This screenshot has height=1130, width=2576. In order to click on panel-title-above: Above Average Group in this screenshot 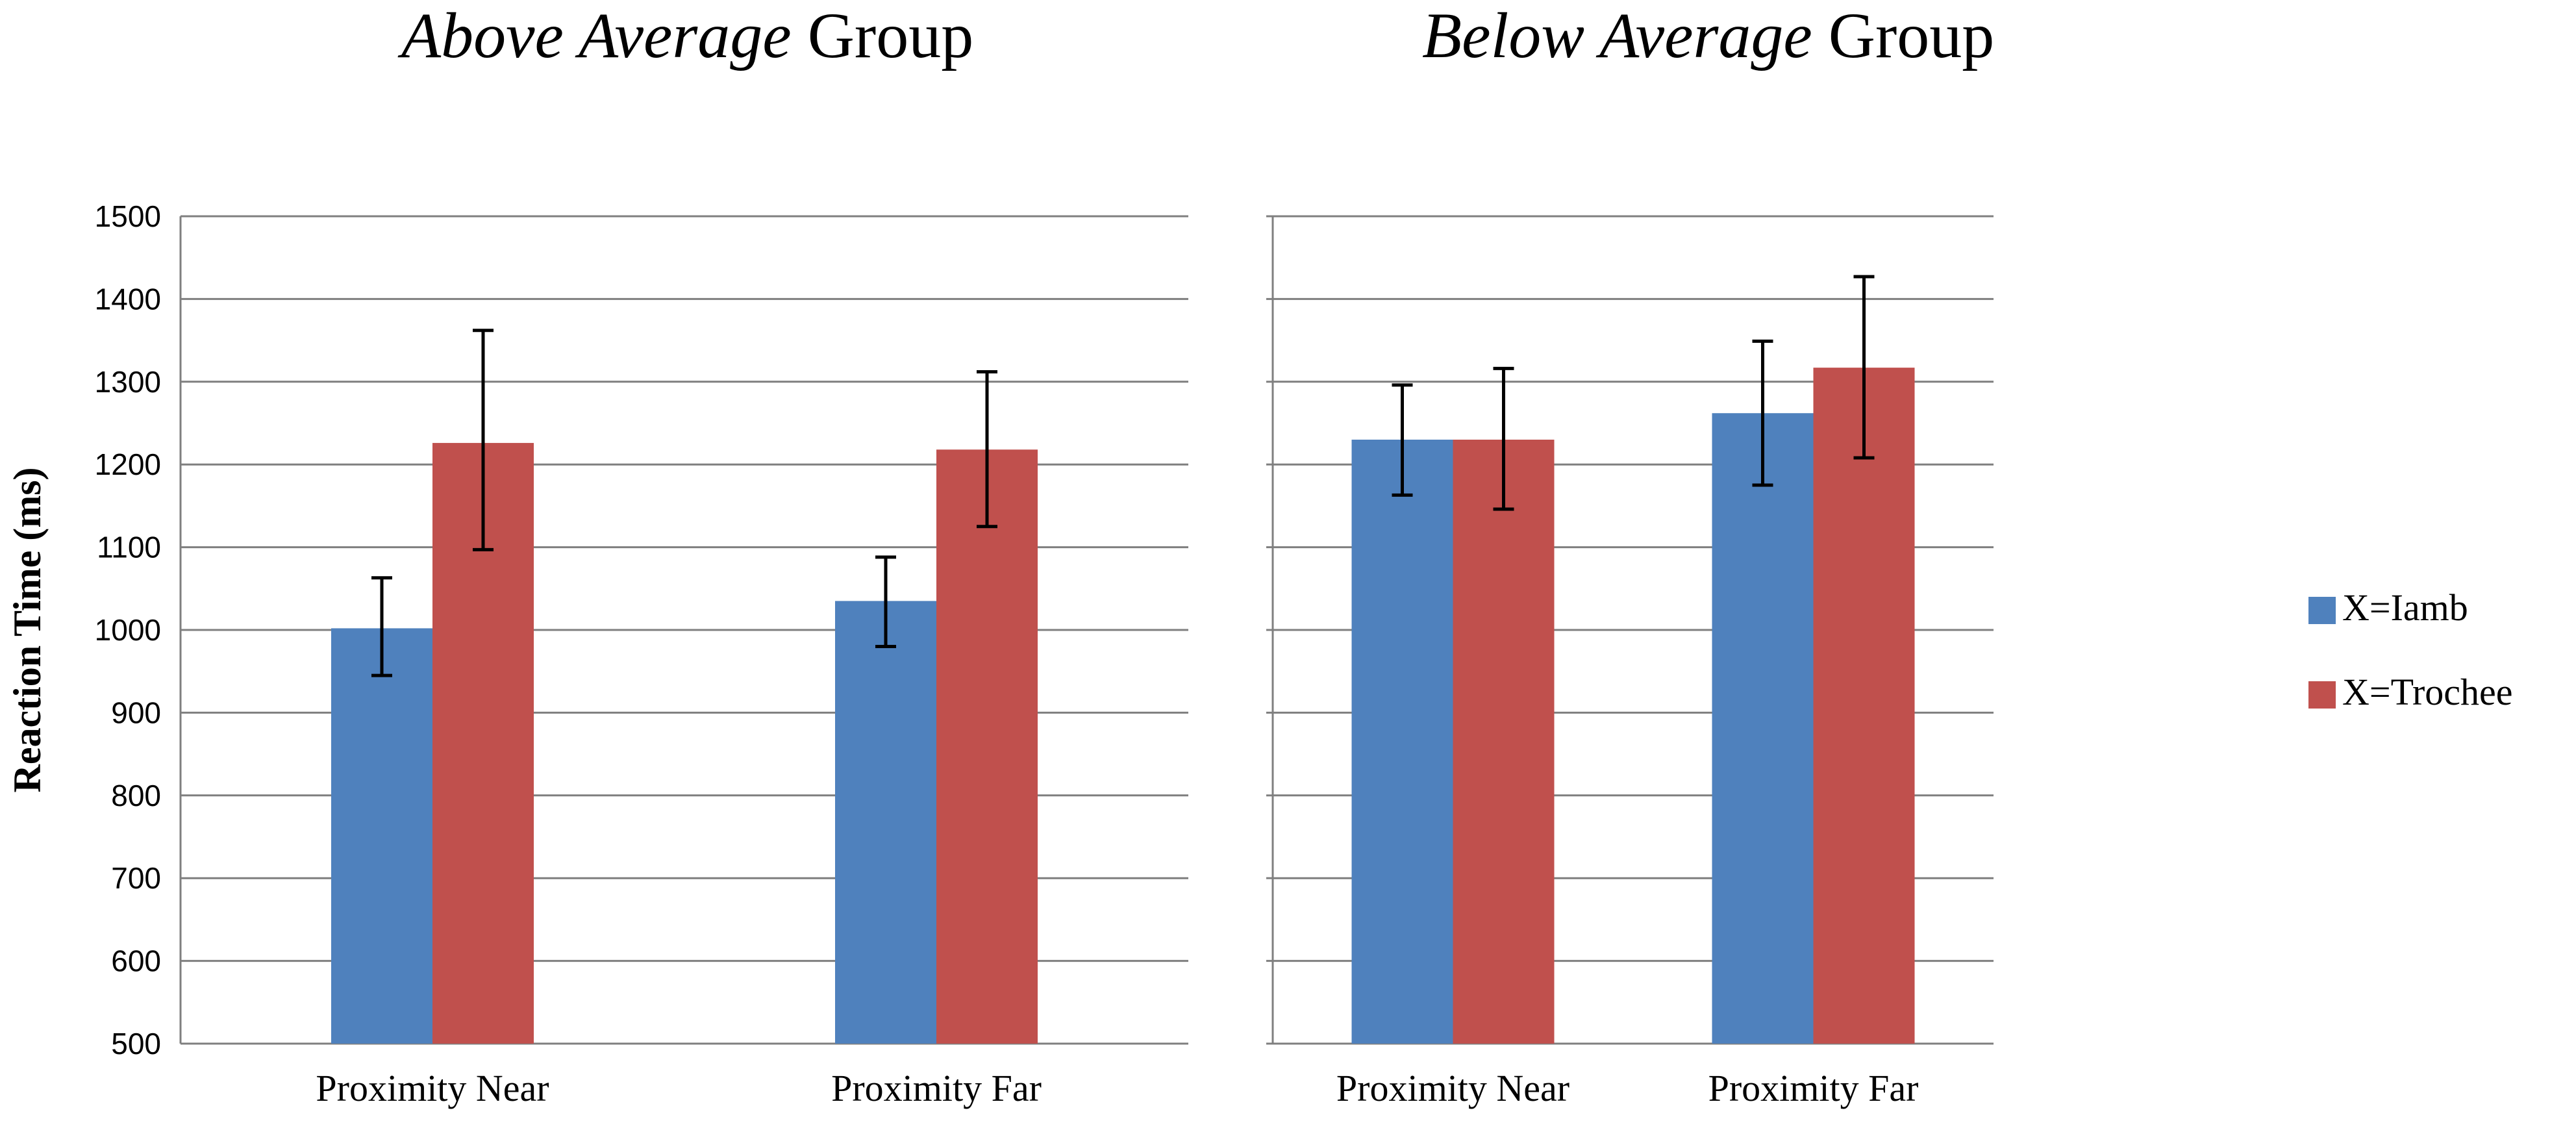, I will do `click(685, 35)`.